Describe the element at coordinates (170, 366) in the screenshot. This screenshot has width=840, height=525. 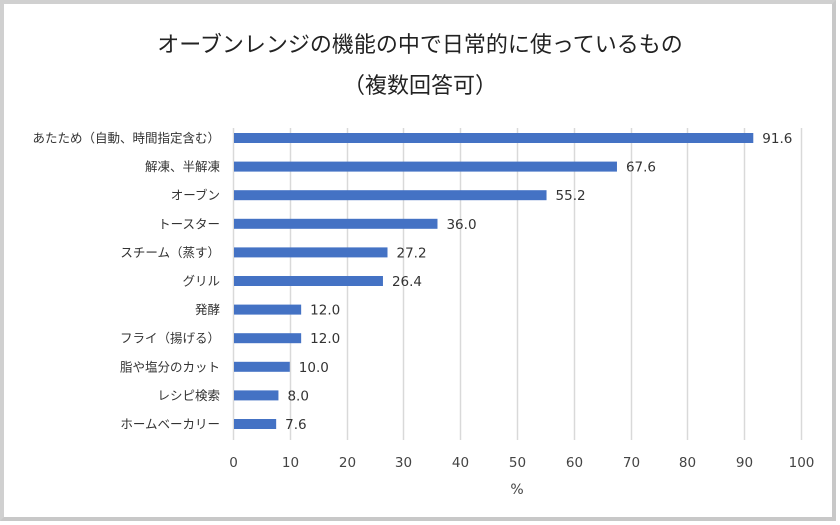
I see `category-label: 脂や塩分のカット` at that location.